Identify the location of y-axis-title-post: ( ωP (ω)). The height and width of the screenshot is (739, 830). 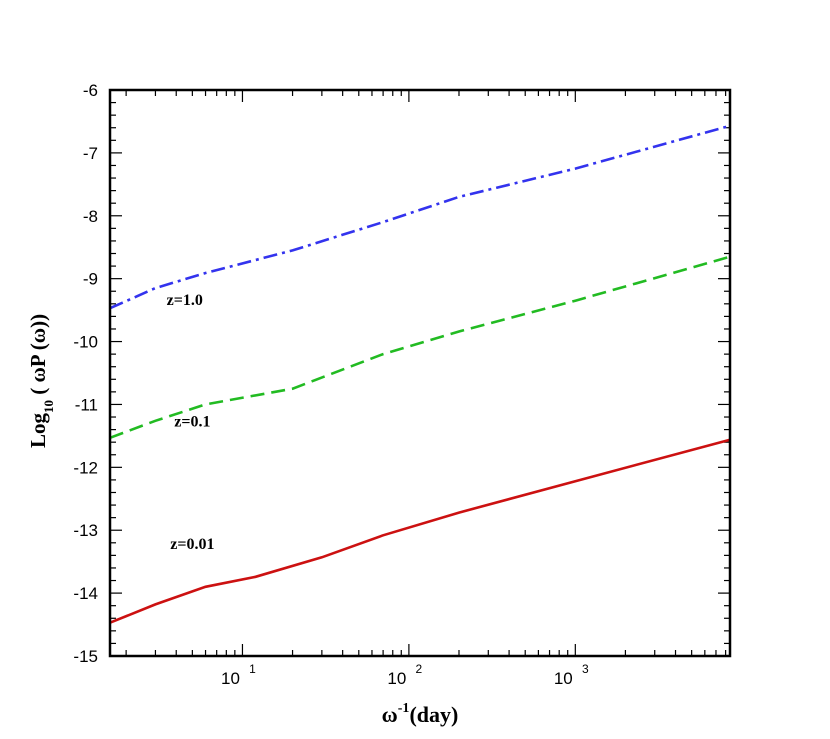
(38, 357).